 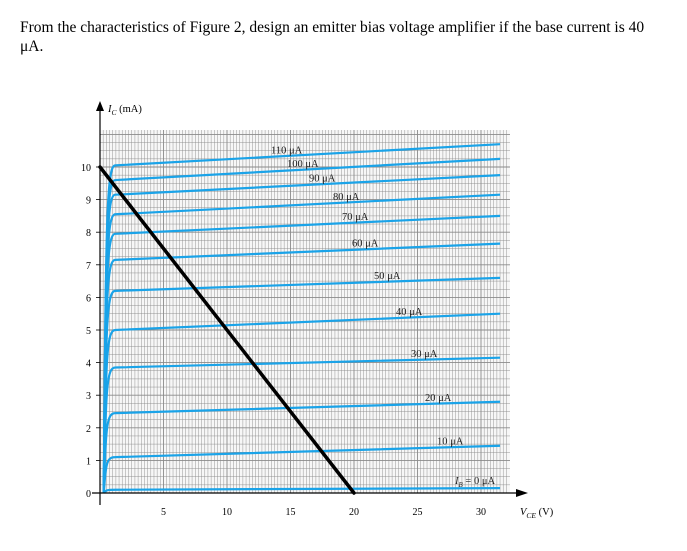 What do you see at coordinates (227, 512) in the screenshot?
I see `x-tick-label: 10` at bounding box center [227, 512].